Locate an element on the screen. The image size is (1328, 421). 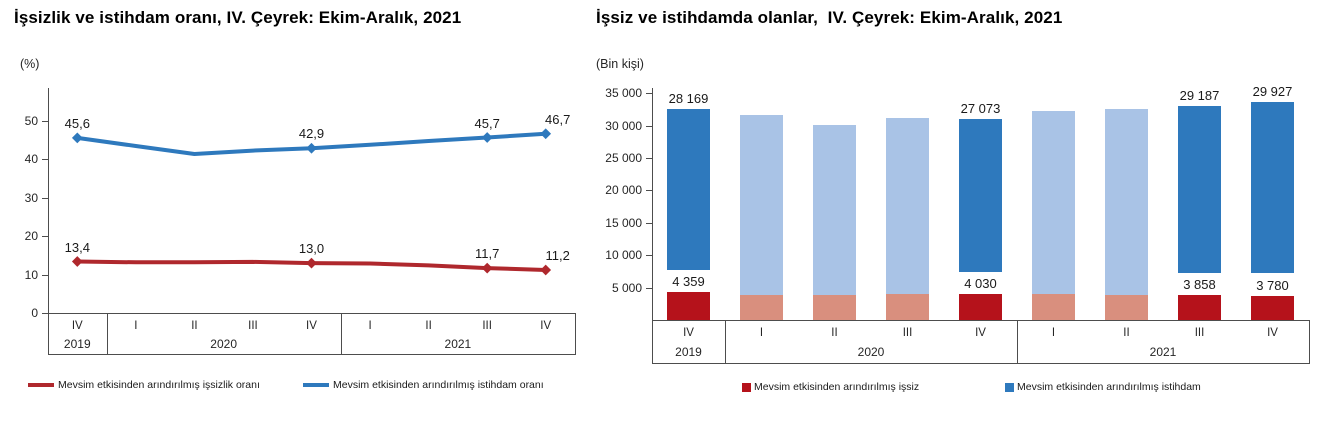
line-series-svg is located at coordinates (311, 202).